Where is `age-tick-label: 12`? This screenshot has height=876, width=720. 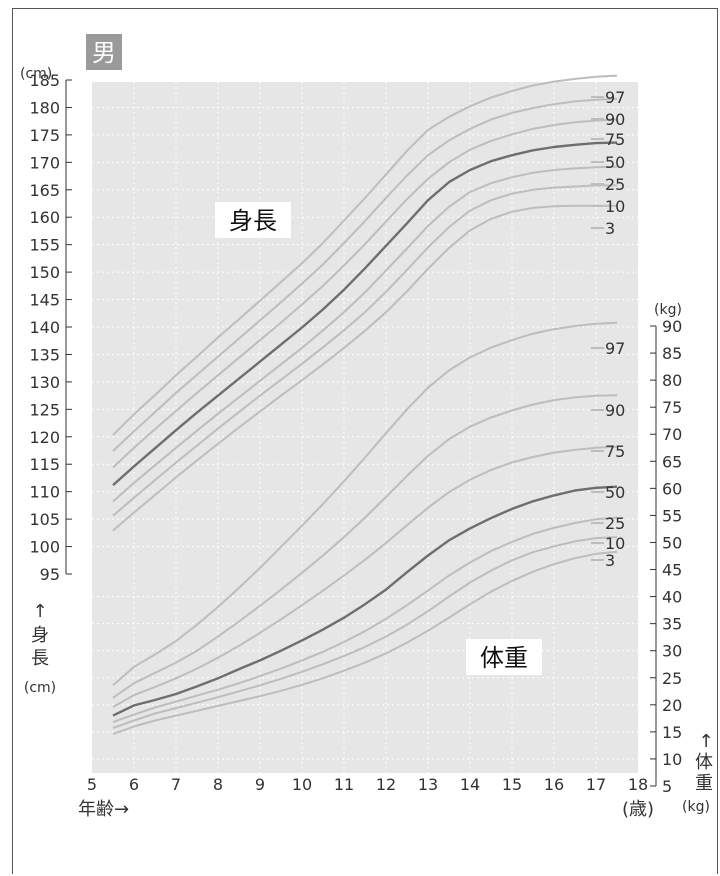
age-tick-label: 12 is located at coordinates (386, 784).